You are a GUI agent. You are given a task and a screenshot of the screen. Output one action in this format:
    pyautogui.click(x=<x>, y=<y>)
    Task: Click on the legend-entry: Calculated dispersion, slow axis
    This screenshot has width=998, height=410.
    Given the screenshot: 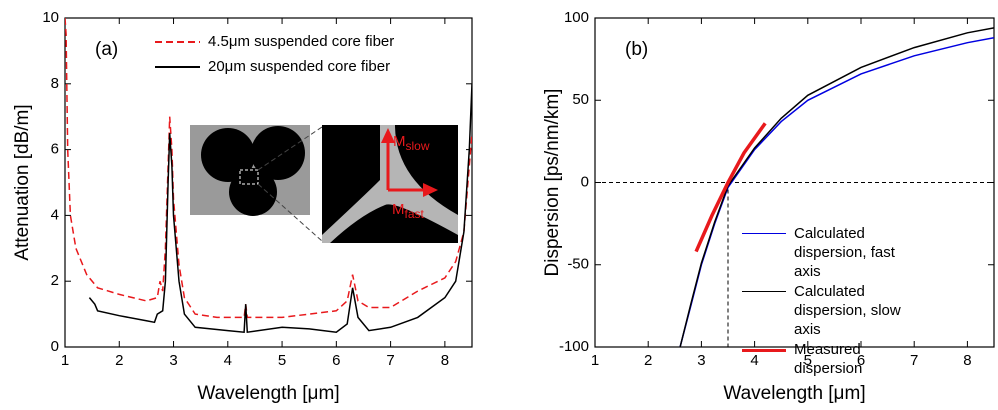 What is the action you would take?
    pyautogui.click(x=825, y=310)
    